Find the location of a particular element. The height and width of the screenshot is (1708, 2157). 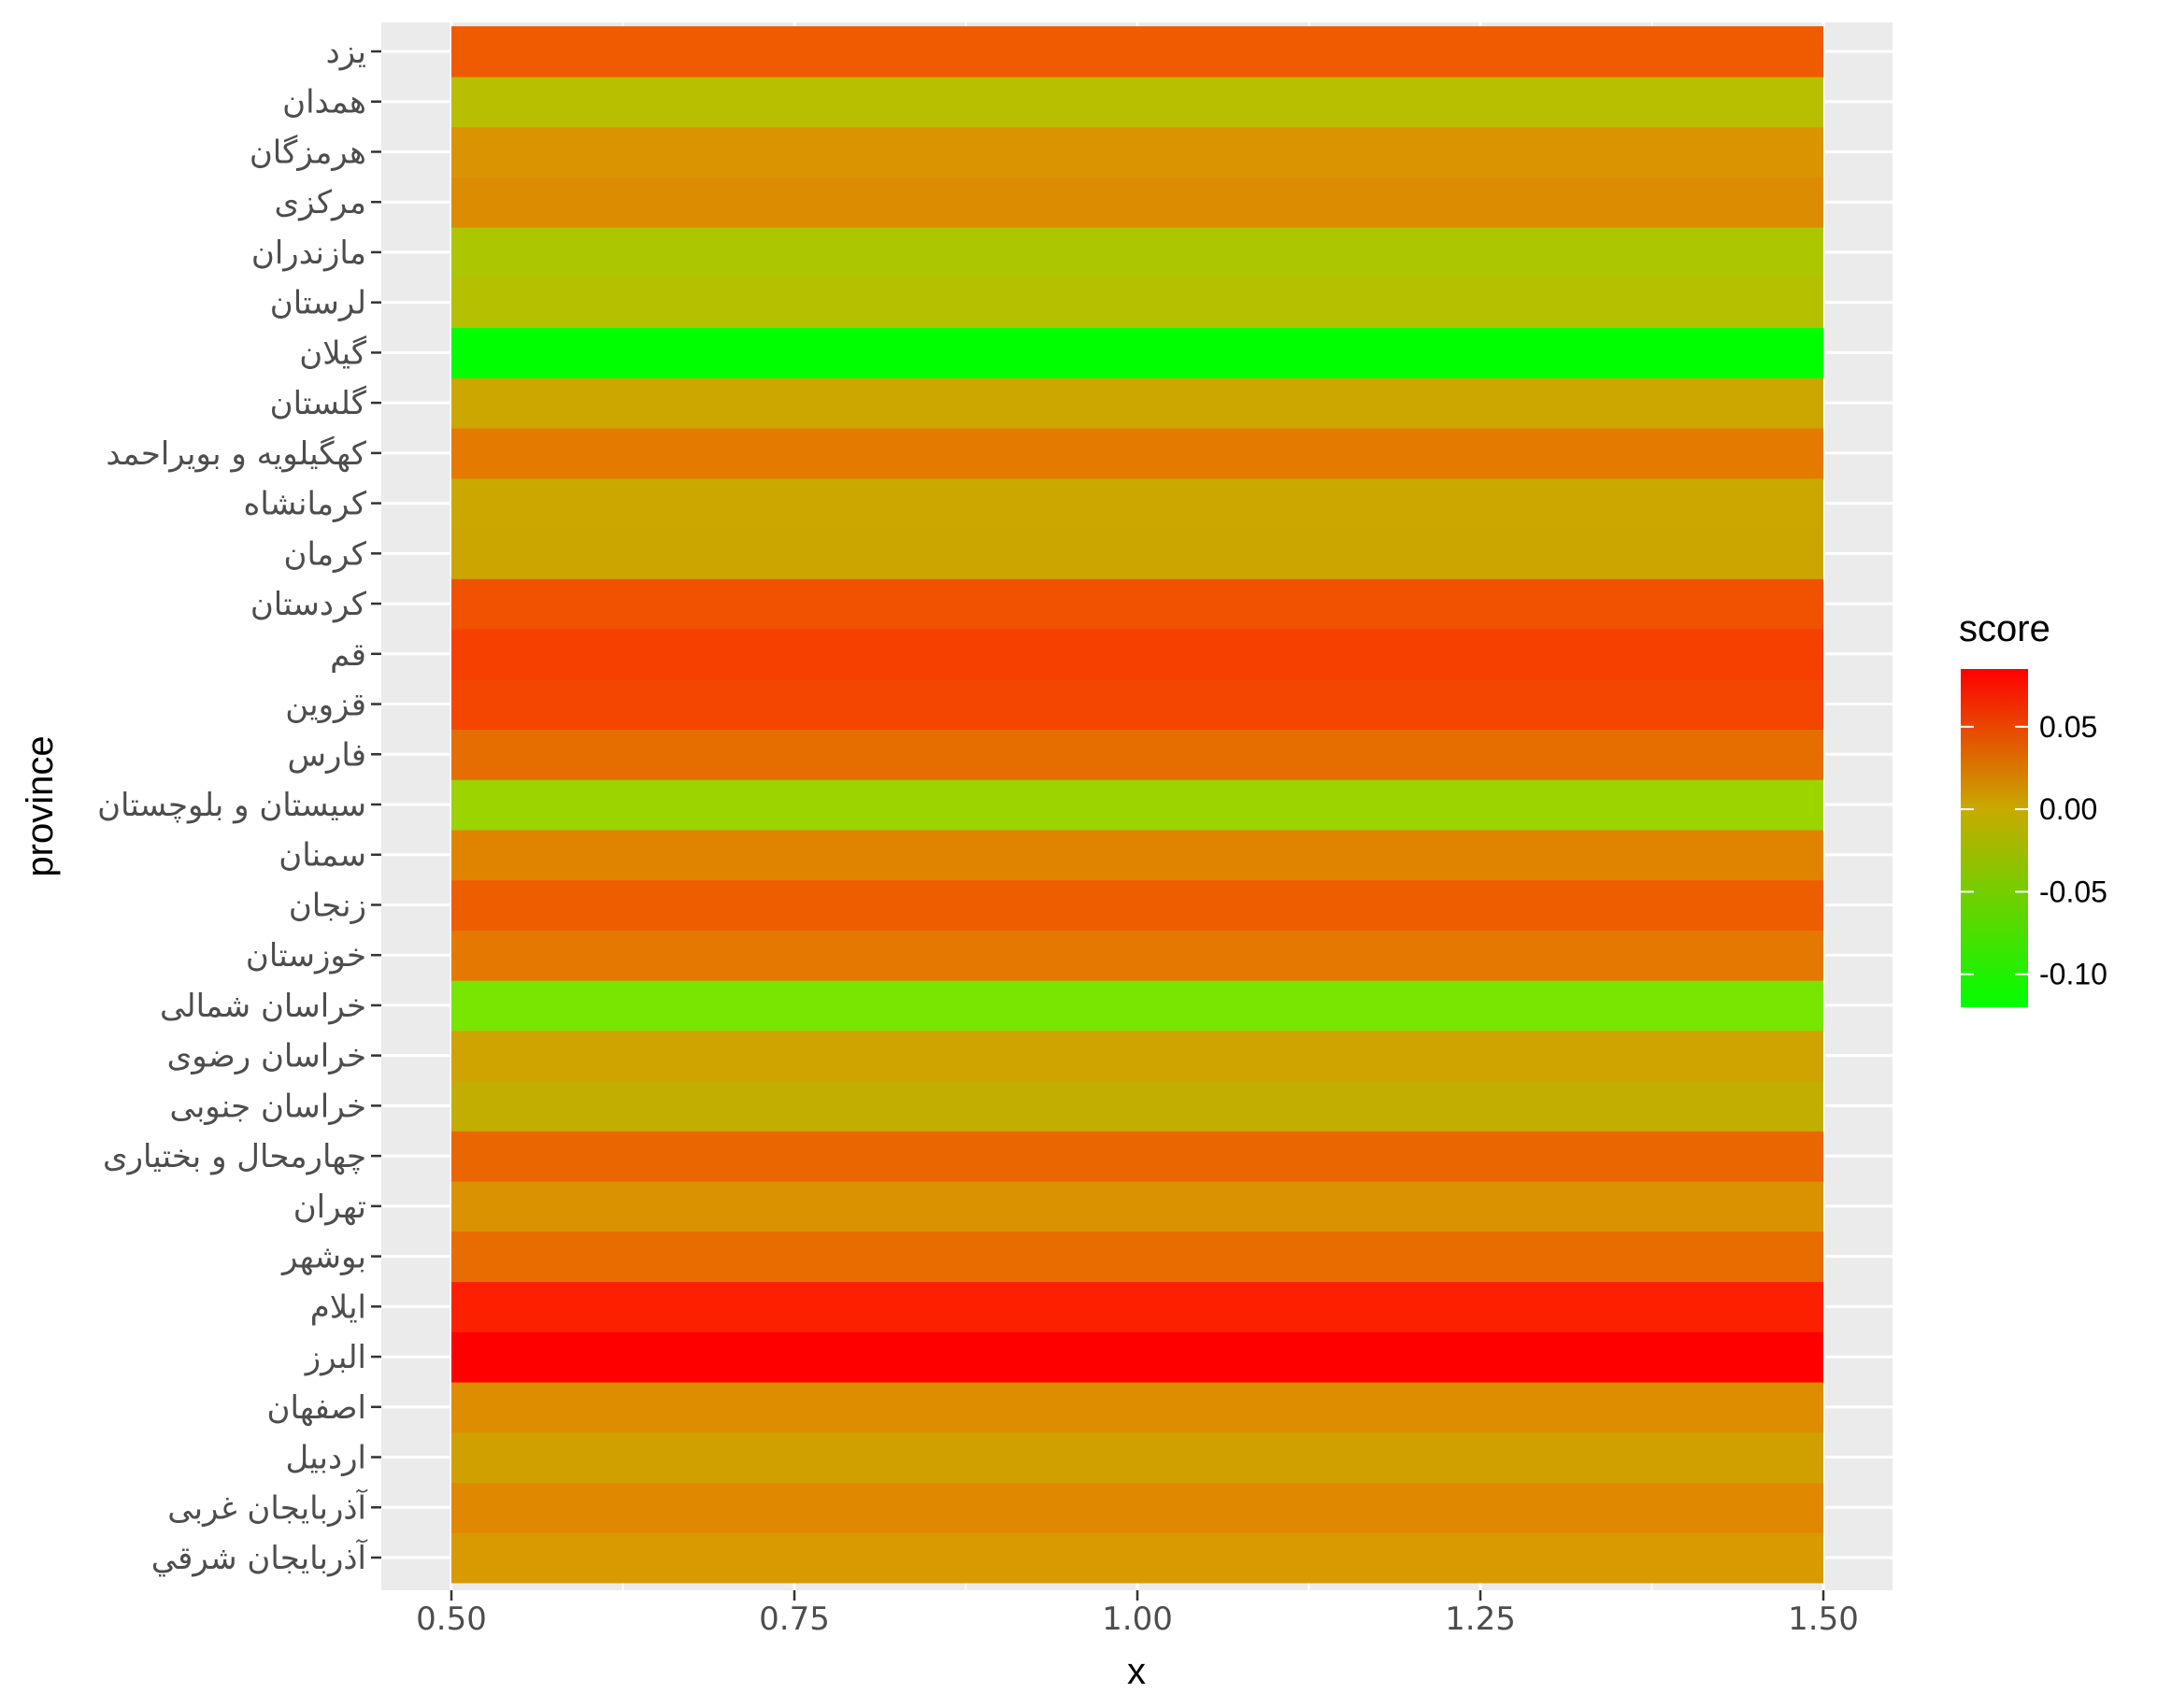

y-tick-label: کردستان is located at coordinates (308, 605).